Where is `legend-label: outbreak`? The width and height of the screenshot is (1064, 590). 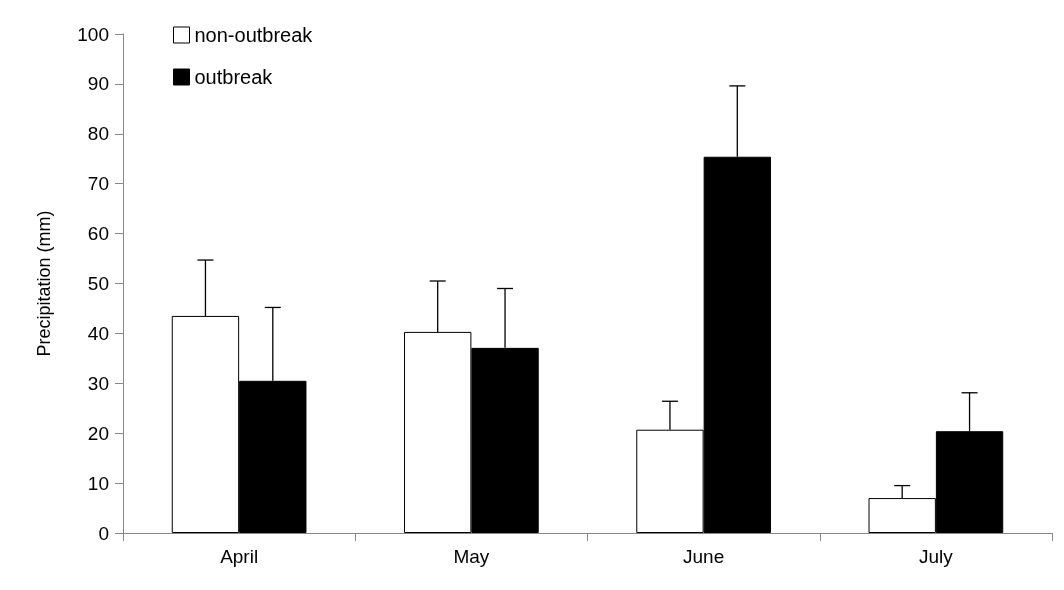 legend-label: outbreak is located at coordinates (234, 77).